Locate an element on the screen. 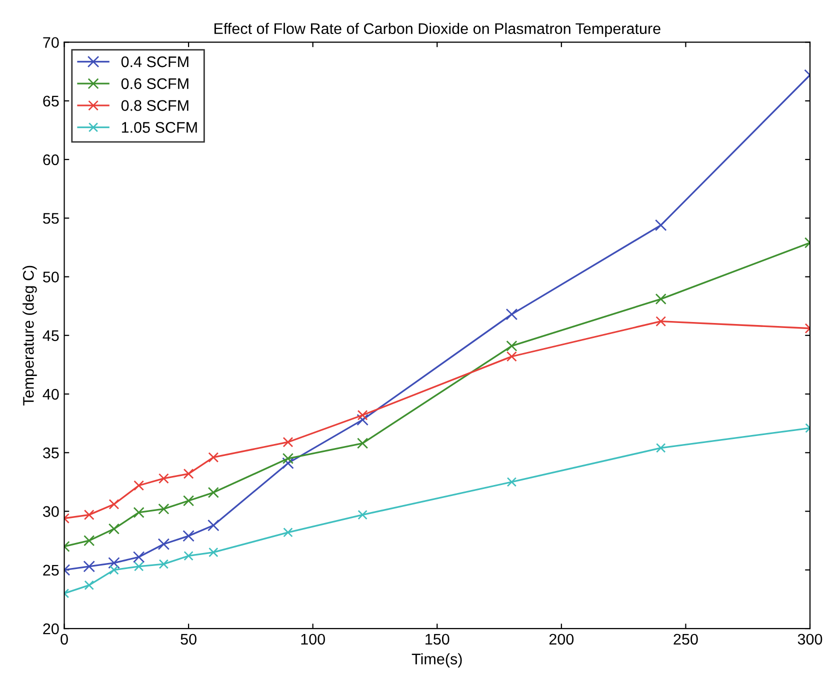 Image resolution: width=824 pixels, height=681 pixels. y-tick-label: 50 is located at coordinates (51, 277).